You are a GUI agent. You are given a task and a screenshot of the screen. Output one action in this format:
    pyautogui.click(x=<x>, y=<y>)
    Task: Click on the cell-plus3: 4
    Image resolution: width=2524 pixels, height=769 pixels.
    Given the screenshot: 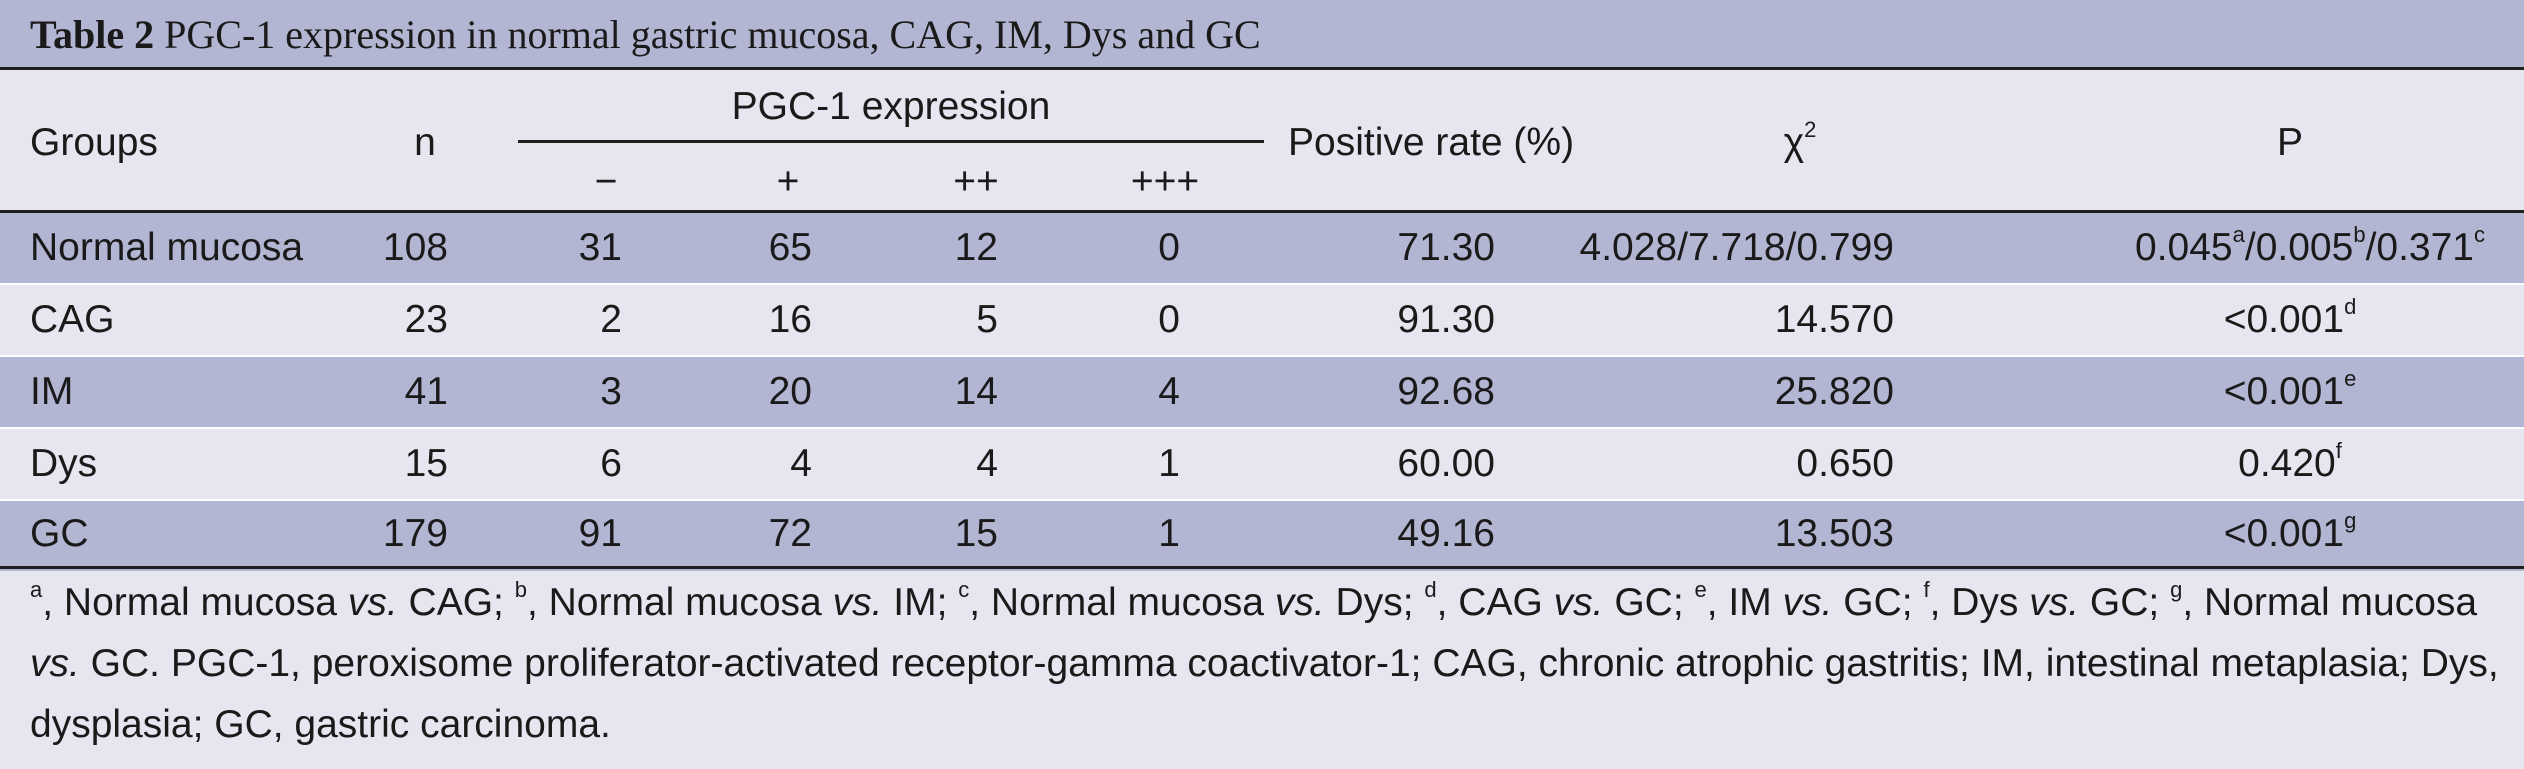 What is the action you would take?
    pyautogui.click(x=1169, y=391)
    